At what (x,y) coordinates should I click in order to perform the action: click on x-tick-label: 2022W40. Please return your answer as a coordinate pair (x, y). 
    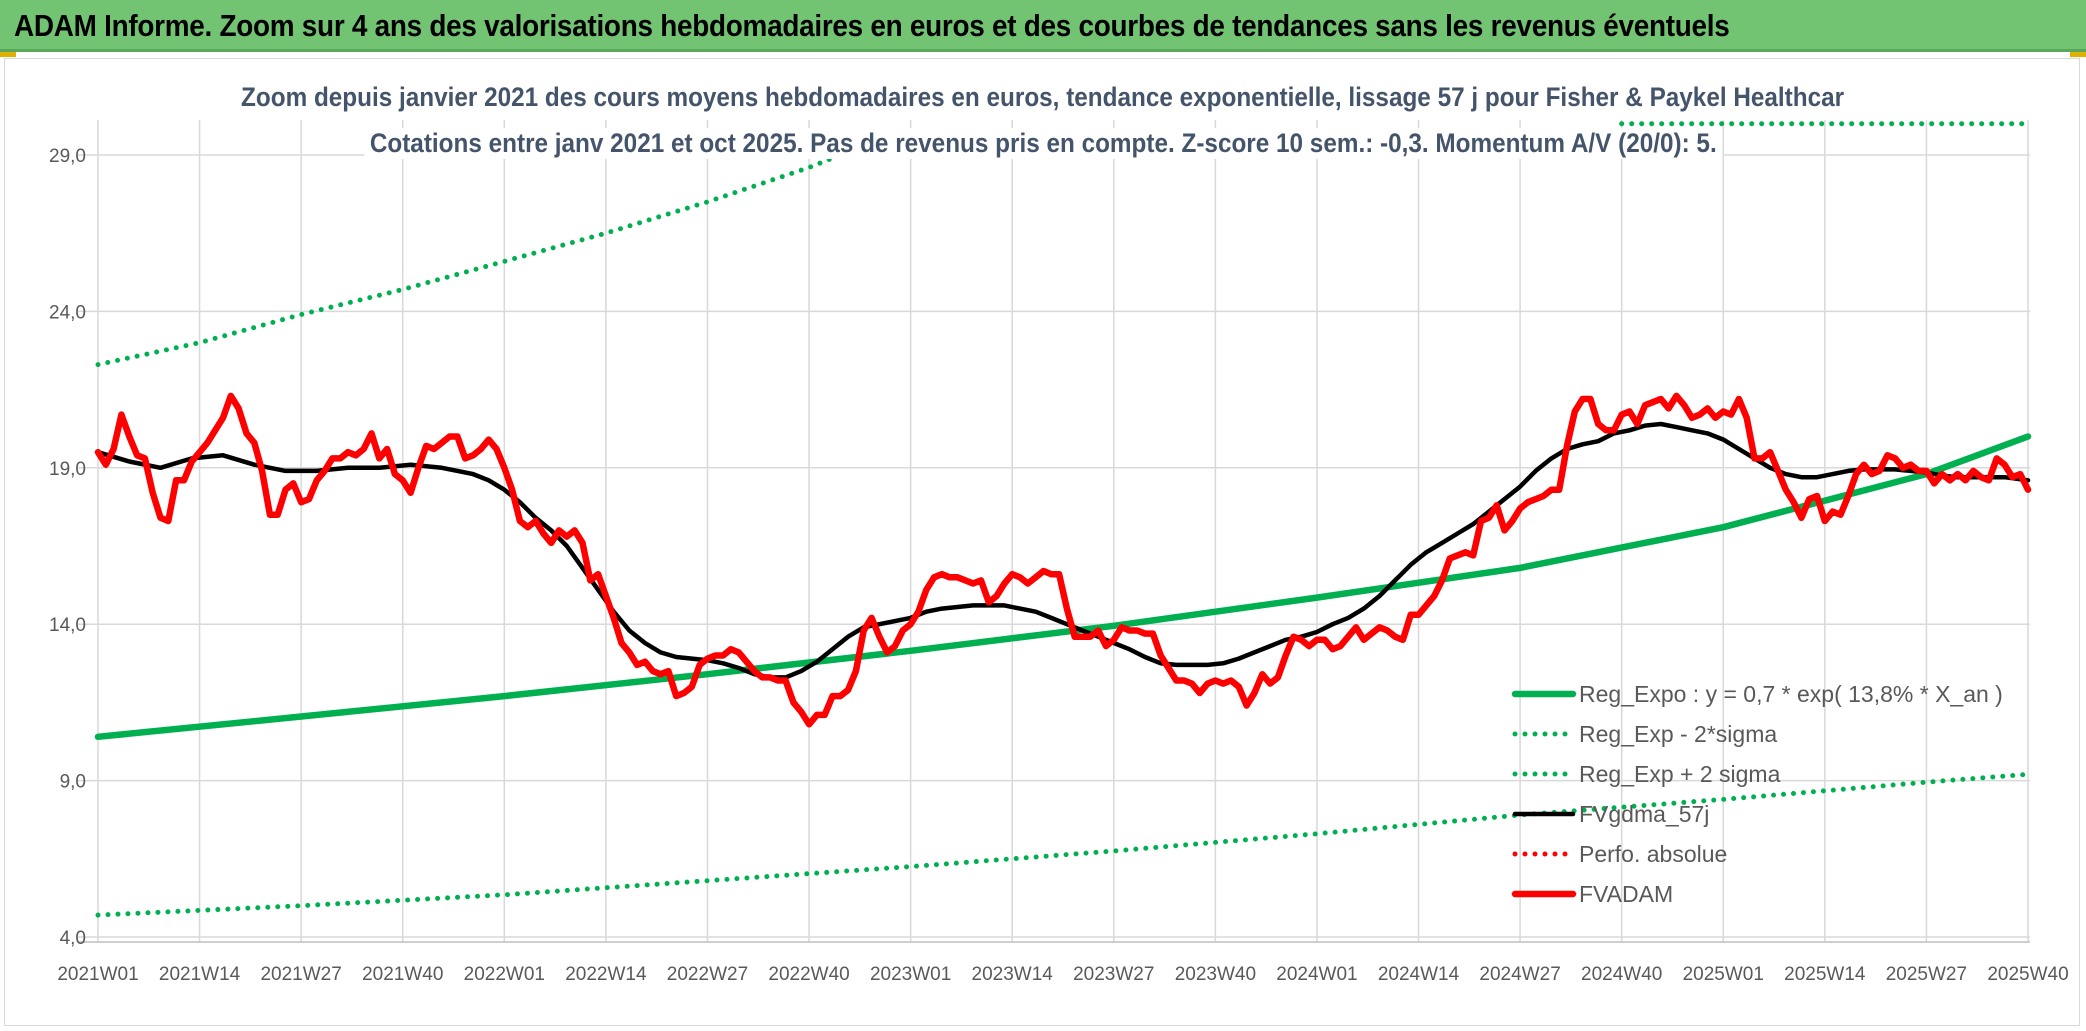
    Looking at the image, I should click on (808, 974).